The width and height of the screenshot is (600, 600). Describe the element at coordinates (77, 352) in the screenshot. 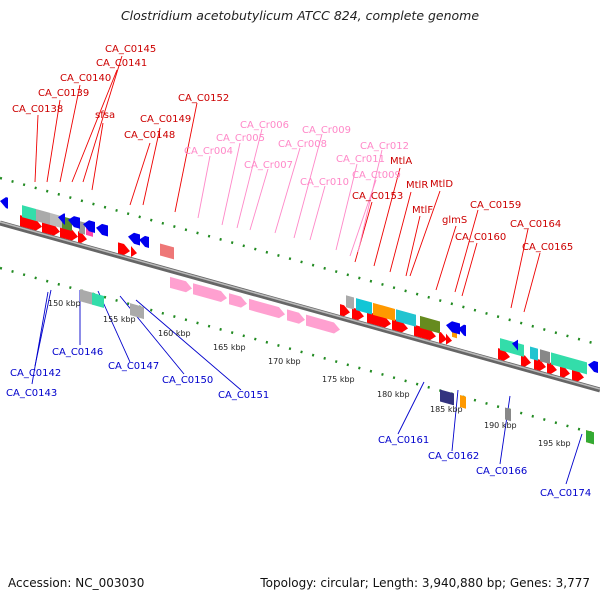

I see `label-reverse-gene: CA_C0146` at that location.